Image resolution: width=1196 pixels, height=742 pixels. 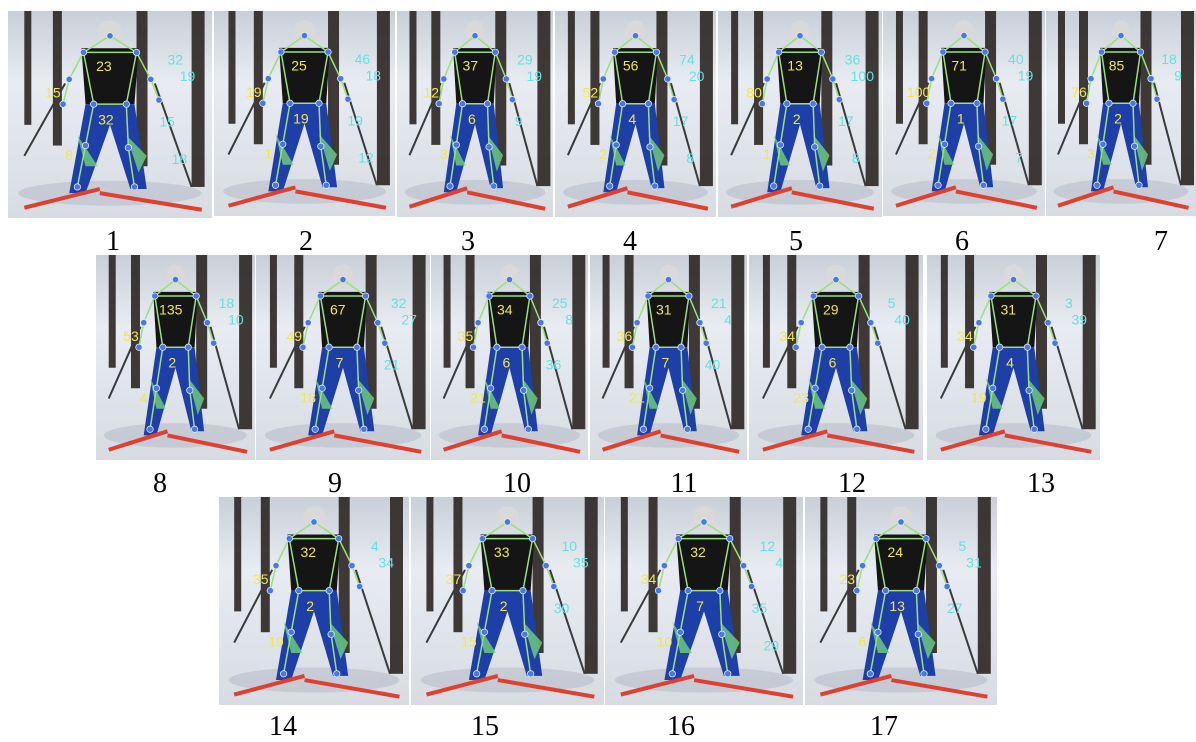 I want to click on frame-17: 24 23 13 6 5 31 27, so click(x=901, y=601).